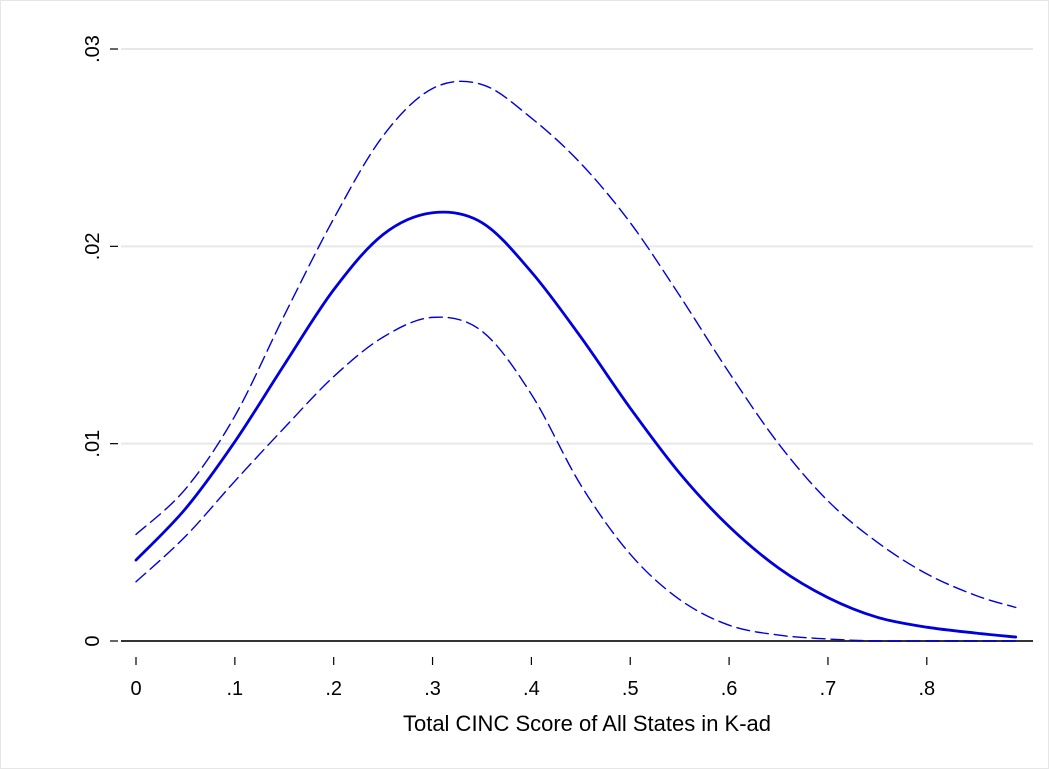  What do you see at coordinates (828, 689) in the screenshot?
I see `x-tick-label: .7` at bounding box center [828, 689].